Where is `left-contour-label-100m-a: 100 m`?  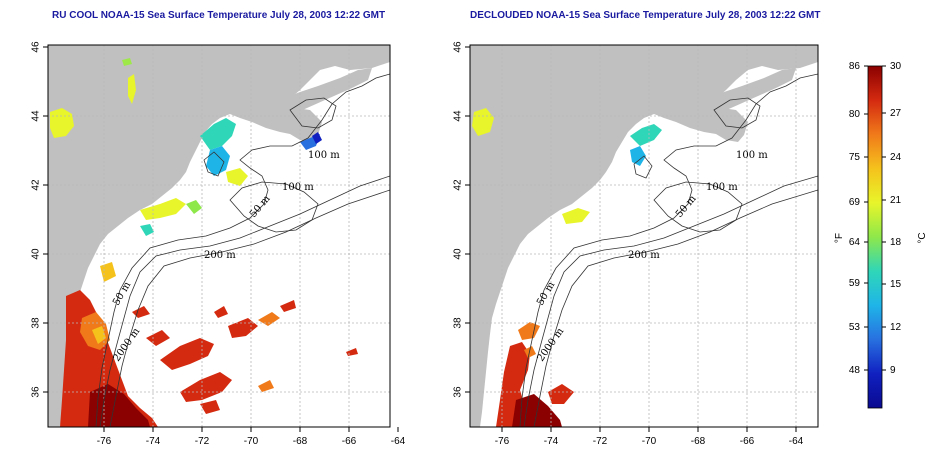 left-contour-label-100m-a: 100 m is located at coordinates (324, 155).